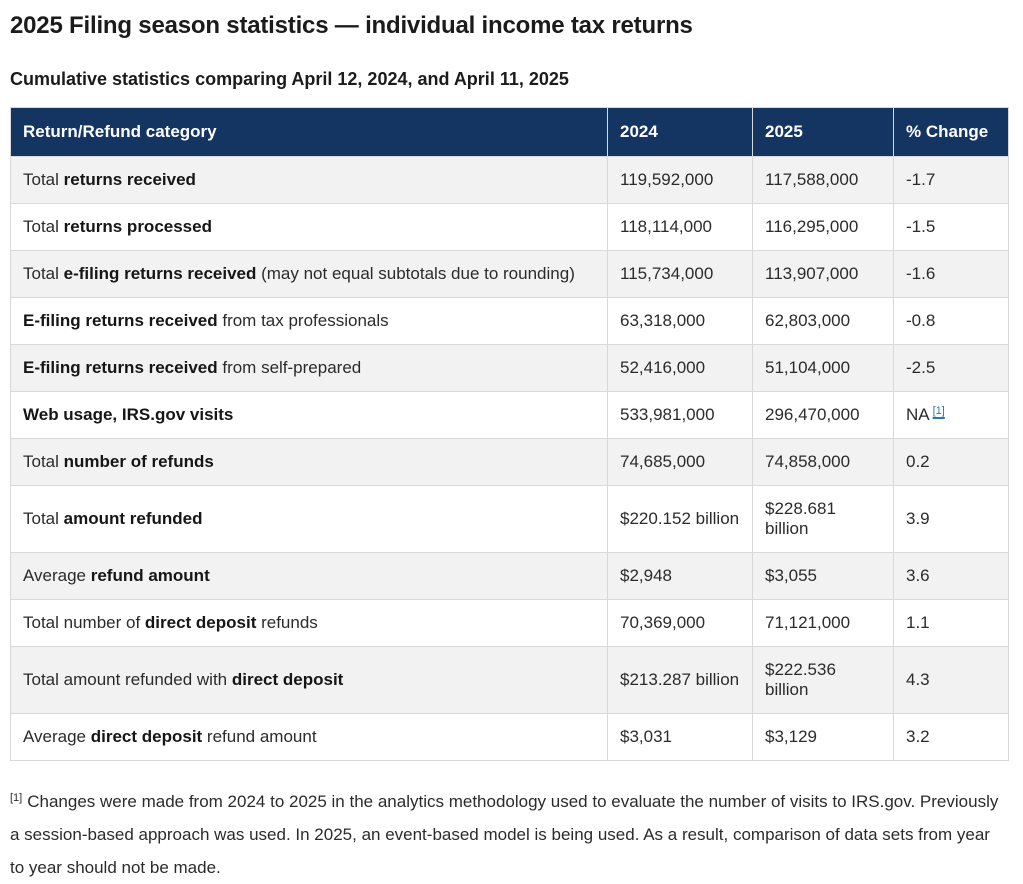  I want to click on pct-change-cell: 3.9, so click(951, 519).